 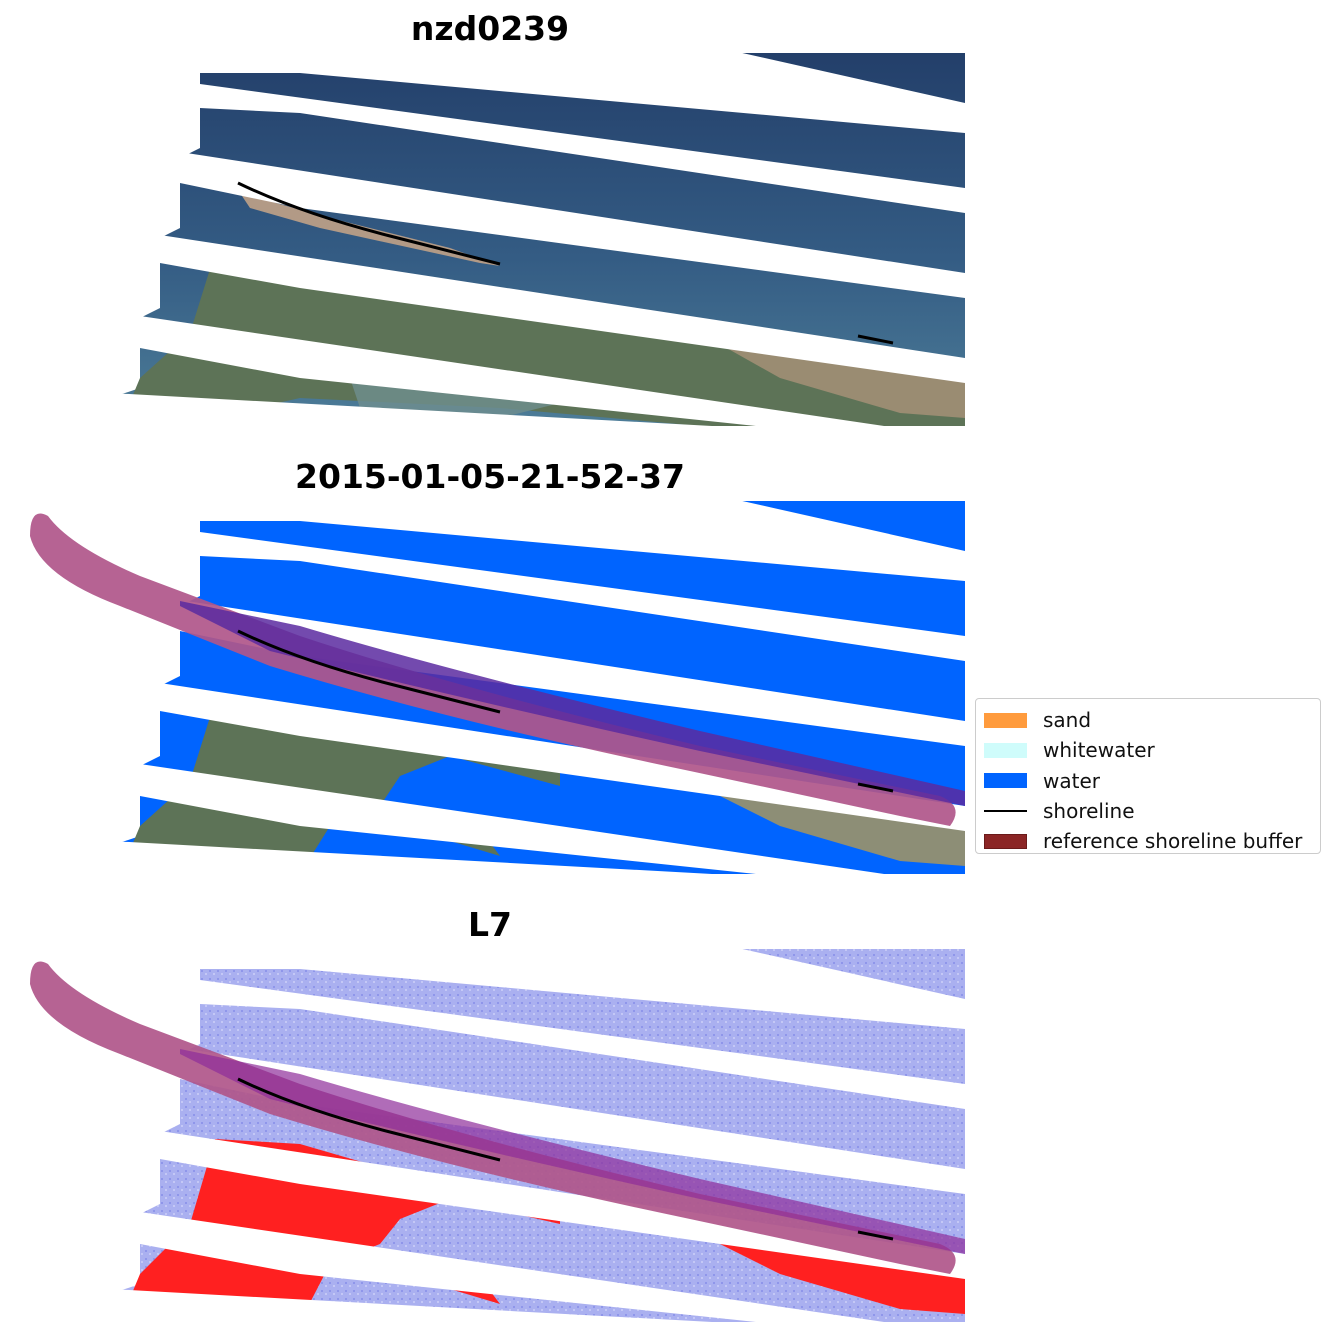 I want to click on legend-item-shoreline: shoreline, so click(x=1148, y=811).